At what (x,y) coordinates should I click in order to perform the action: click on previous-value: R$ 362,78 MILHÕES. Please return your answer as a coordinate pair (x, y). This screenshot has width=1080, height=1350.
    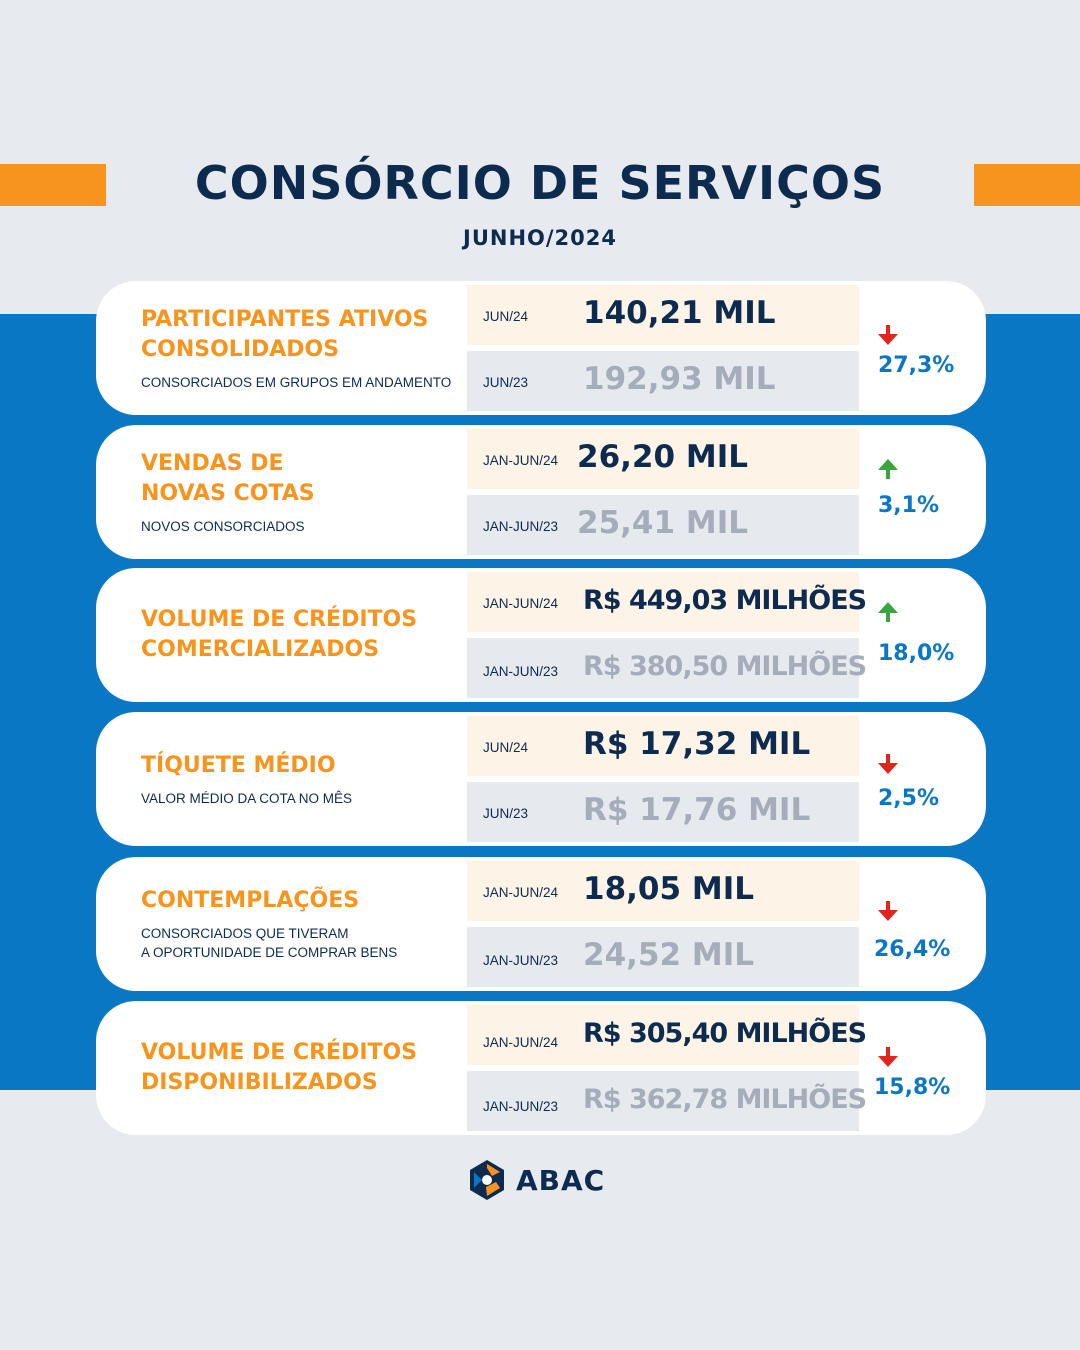
    Looking at the image, I should click on (725, 1099).